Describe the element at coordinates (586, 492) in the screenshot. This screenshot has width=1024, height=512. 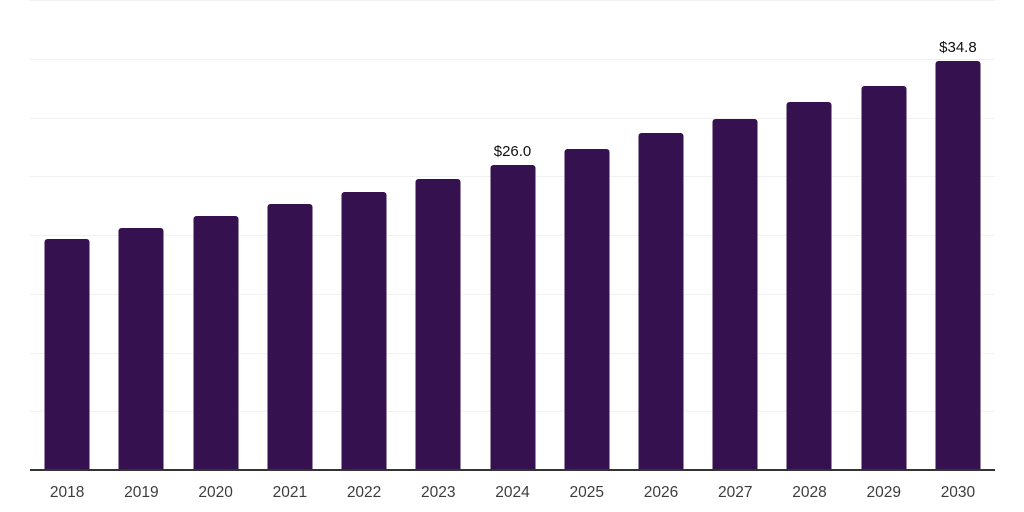
I see `x-tick-2025: 2025` at that location.